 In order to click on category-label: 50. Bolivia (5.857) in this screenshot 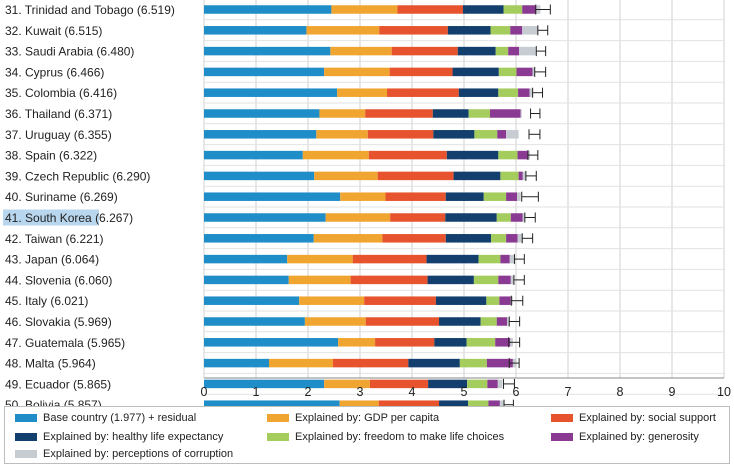, I will do `click(53, 402)`.